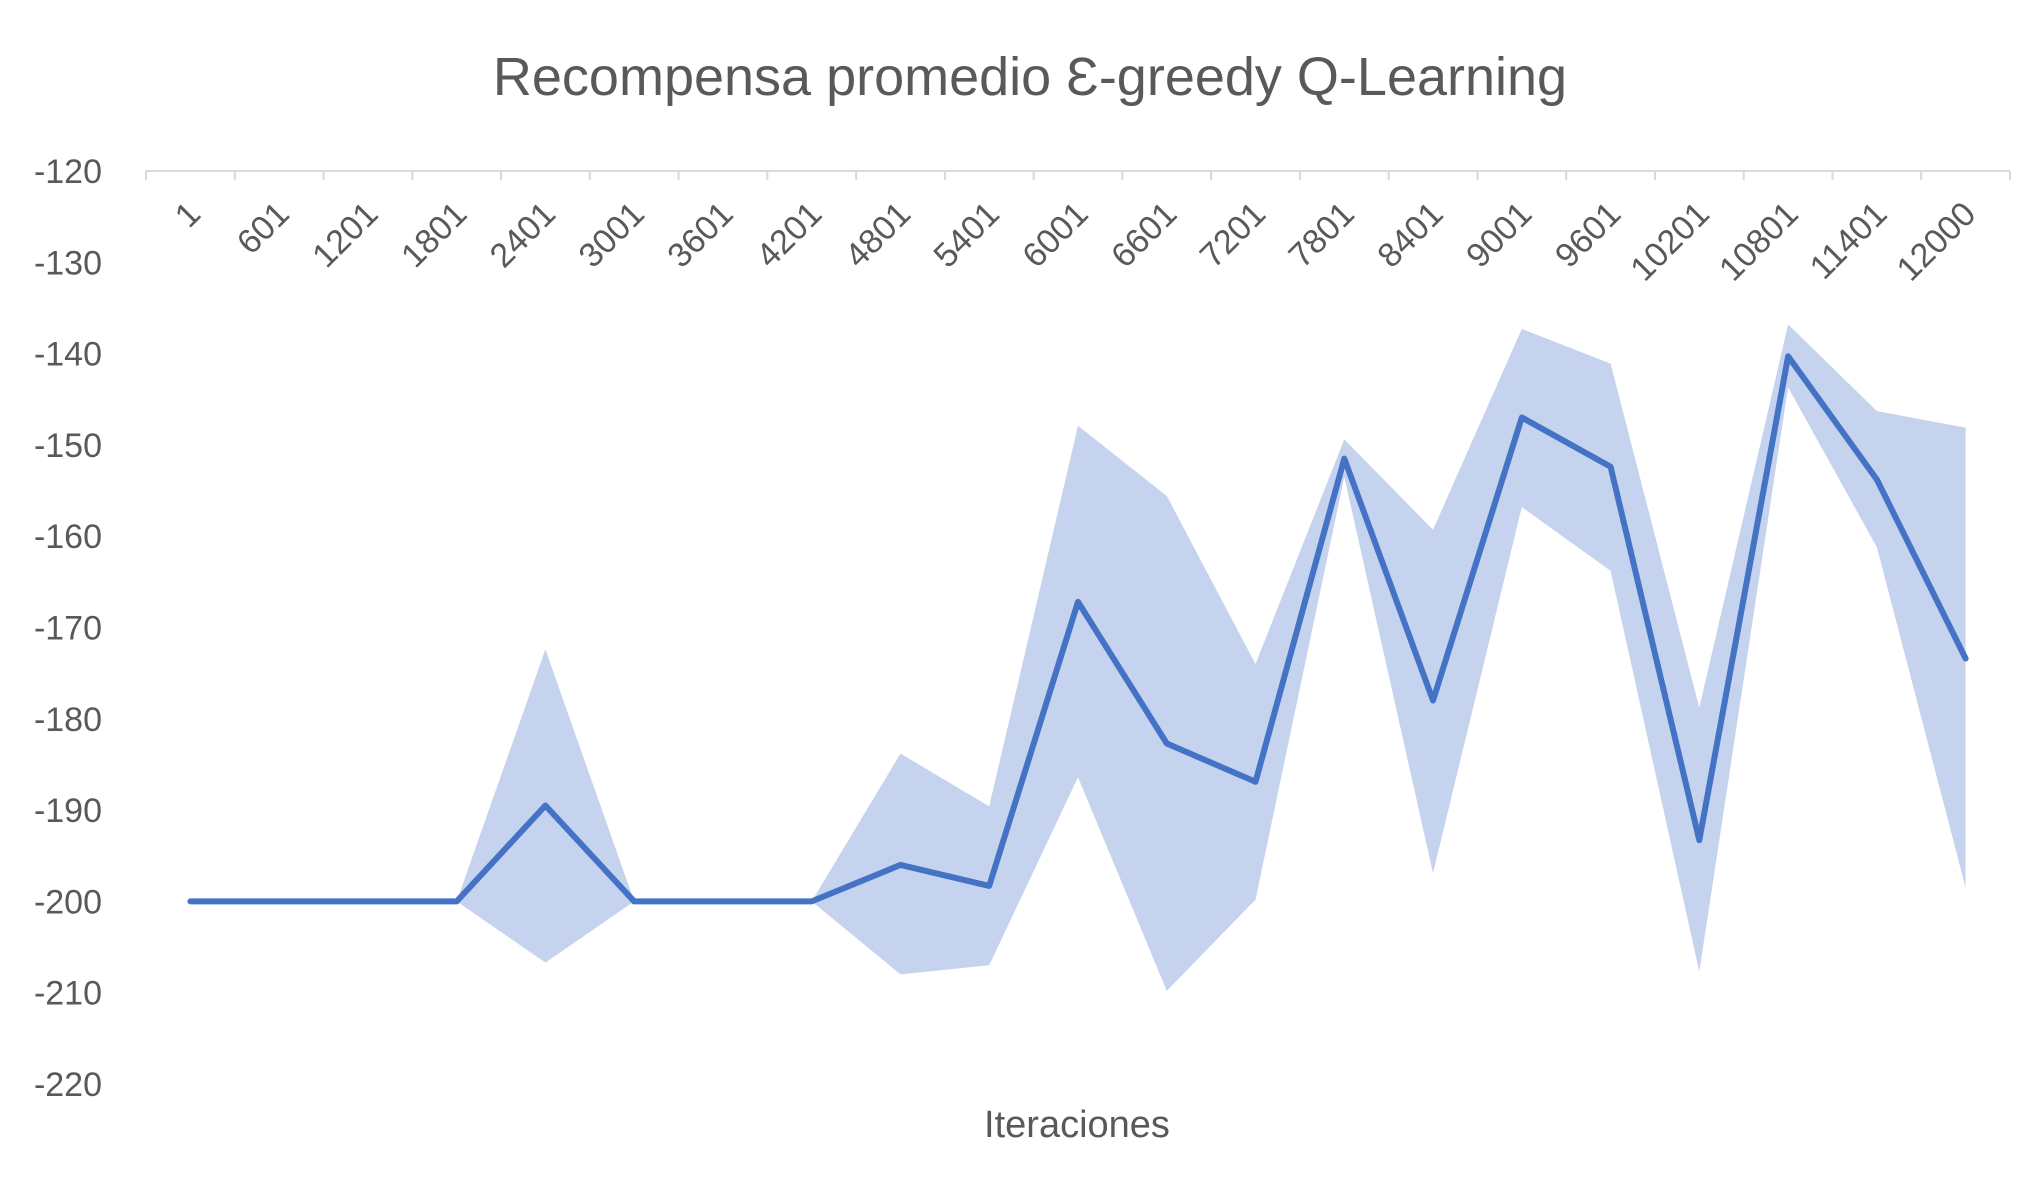 Image resolution: width=2040 pixels, height=1193 pixels. Describe the element at coordinates (1030, 77) in the screenshot. I see `chart-title: Recompensa promedio Ɛ-greedy Q-Learning` at that location.